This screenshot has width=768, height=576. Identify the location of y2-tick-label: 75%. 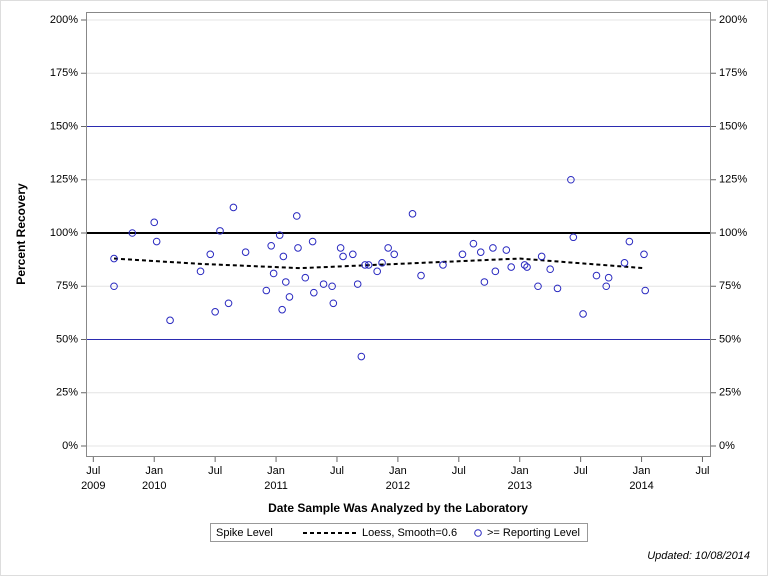
(730, 286).